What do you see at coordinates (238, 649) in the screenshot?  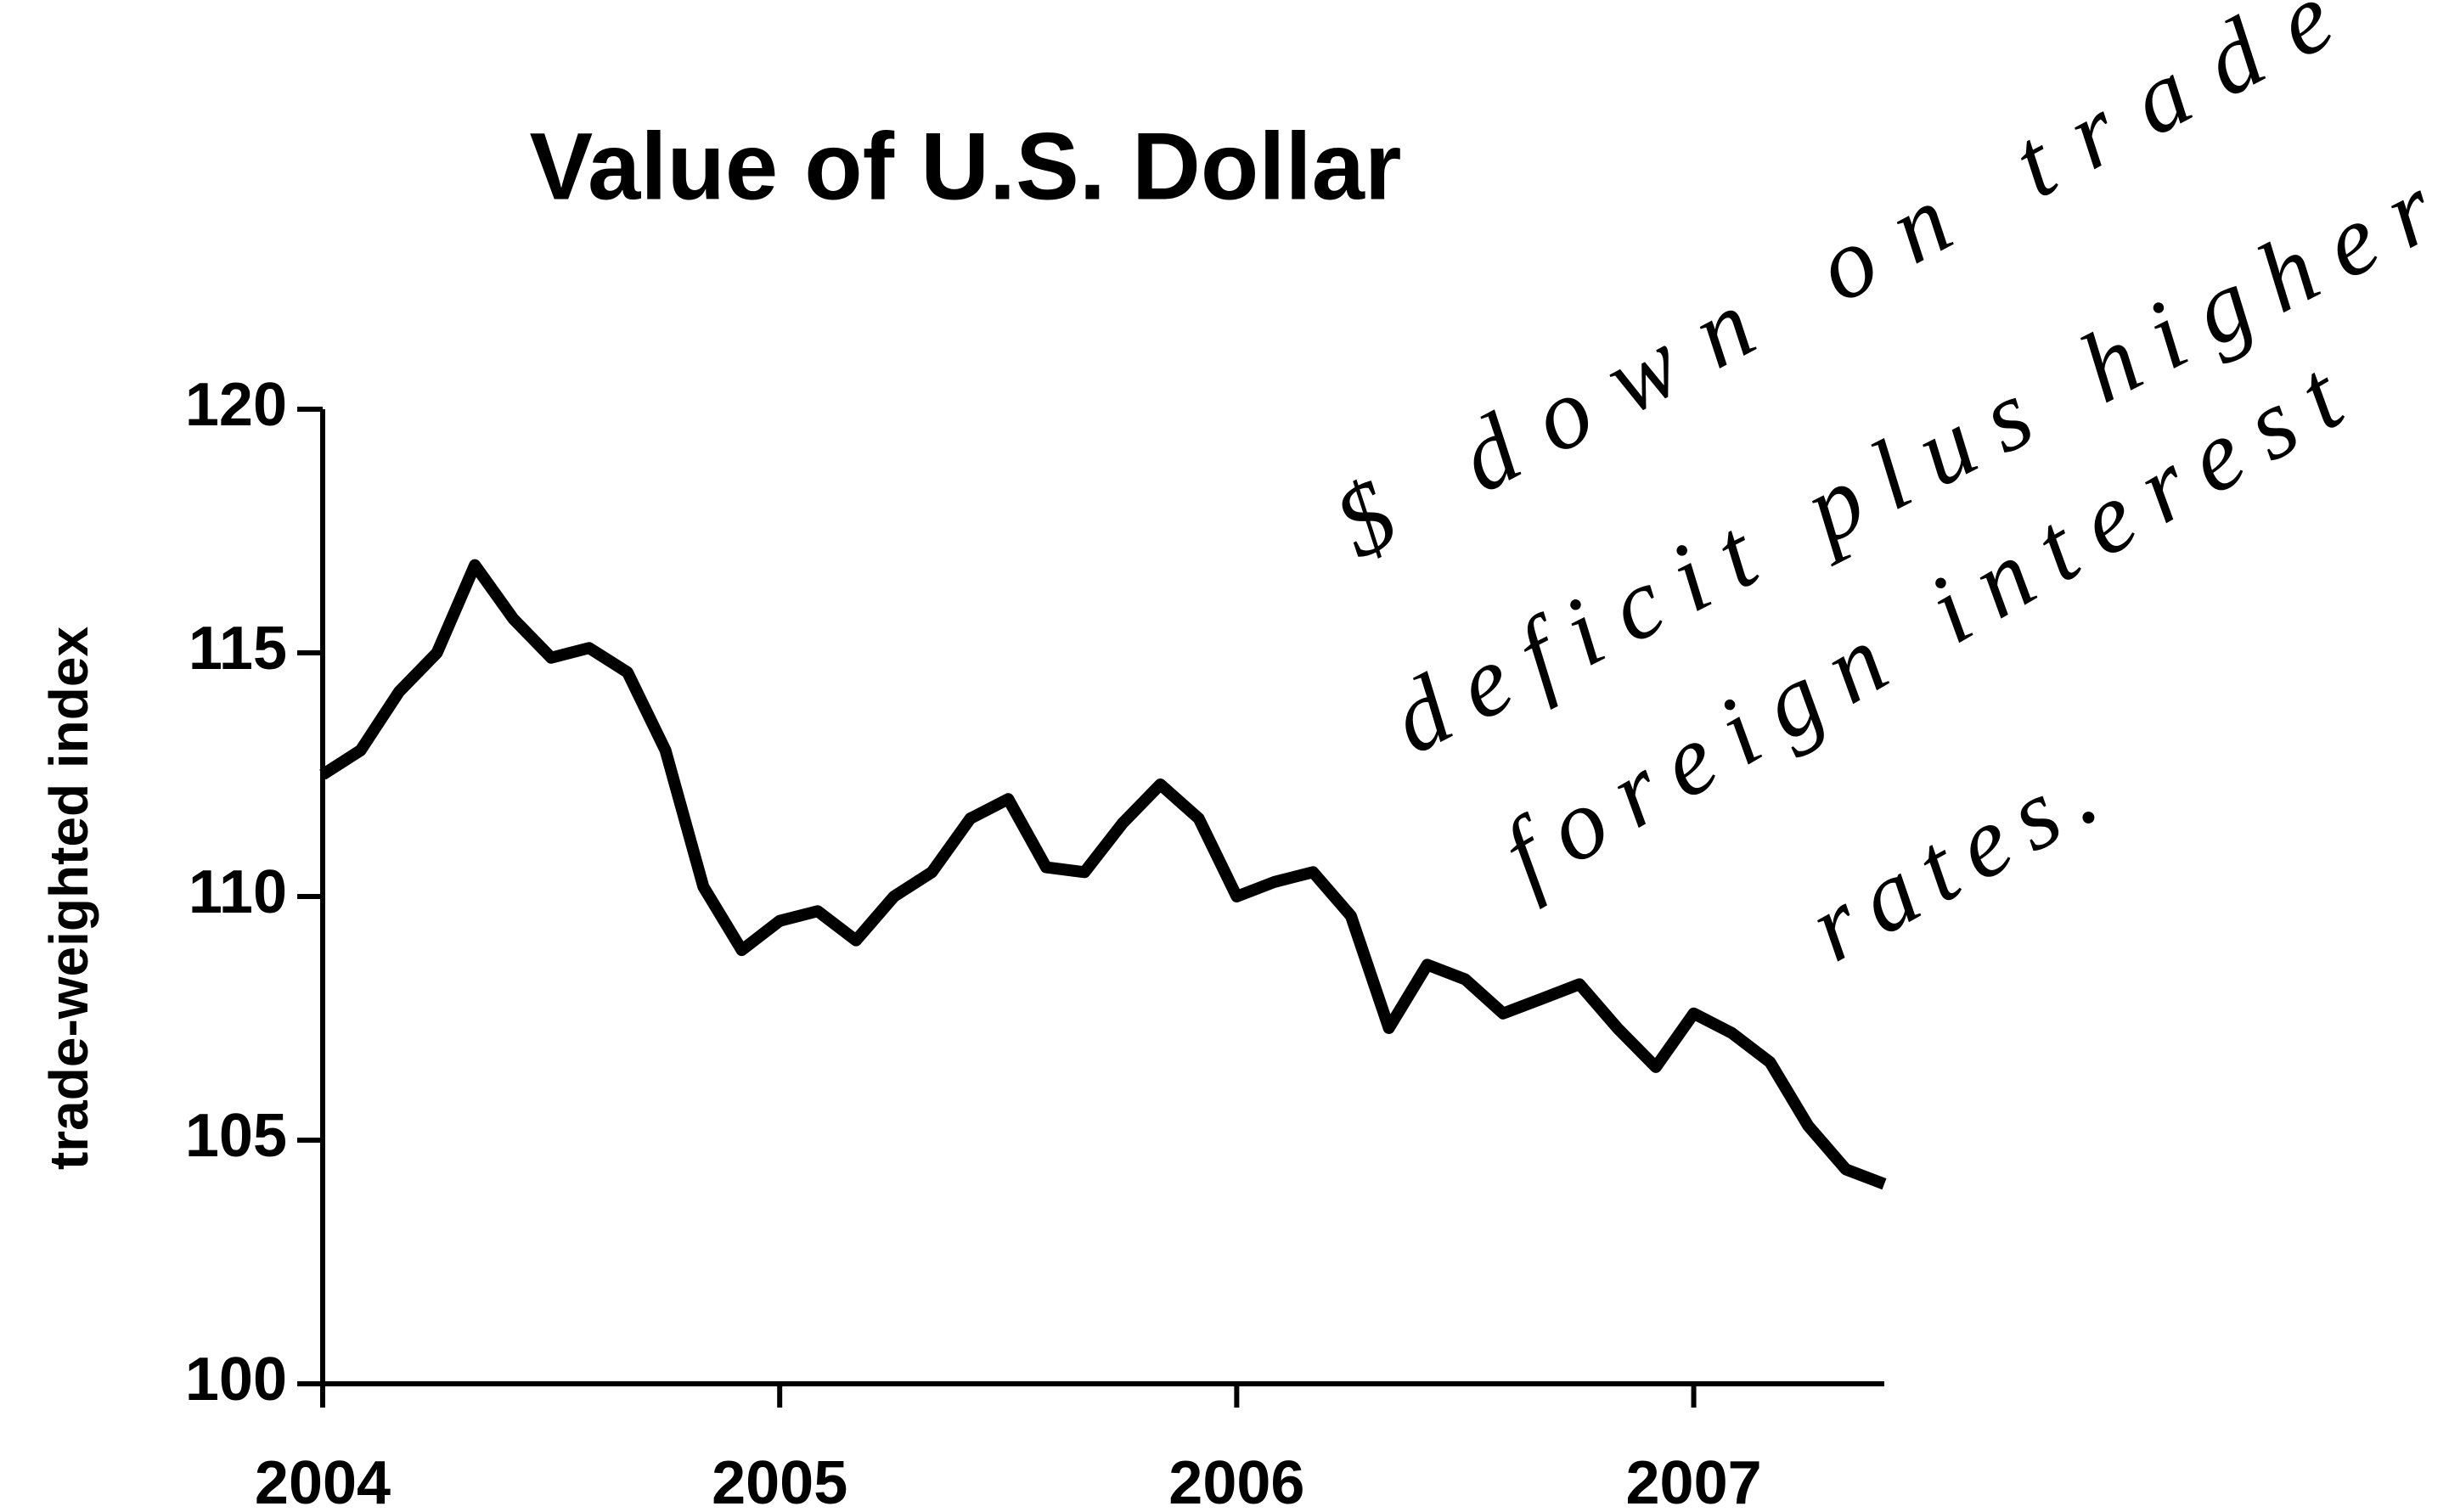 I see `y-tick-label: 115` at bounding box center [238, 649].